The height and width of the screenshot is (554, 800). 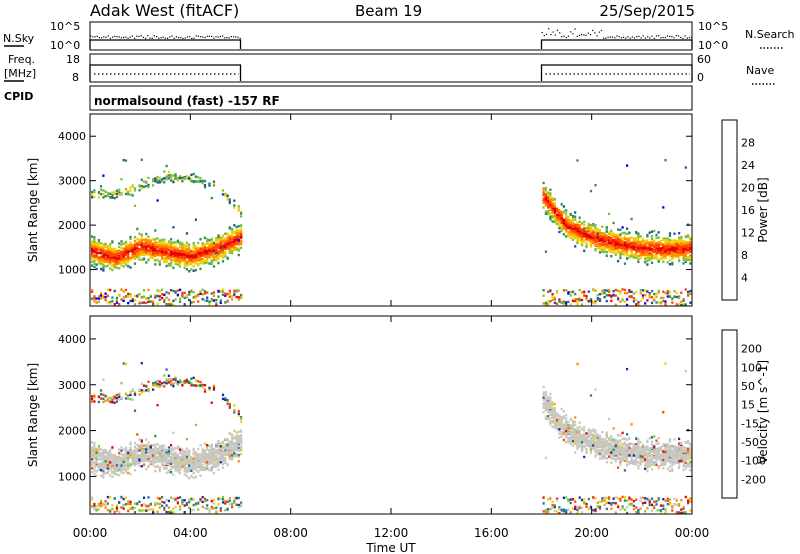 What do you see at coordinates (760, 70) in the screenshot?
I see `nave-label: Nave` at bounding box center [760, 70].